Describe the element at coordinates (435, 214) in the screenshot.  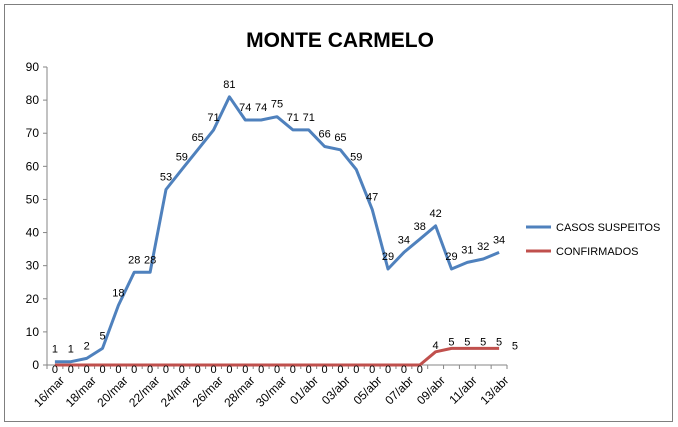
I see `data-label: 42` at that location.